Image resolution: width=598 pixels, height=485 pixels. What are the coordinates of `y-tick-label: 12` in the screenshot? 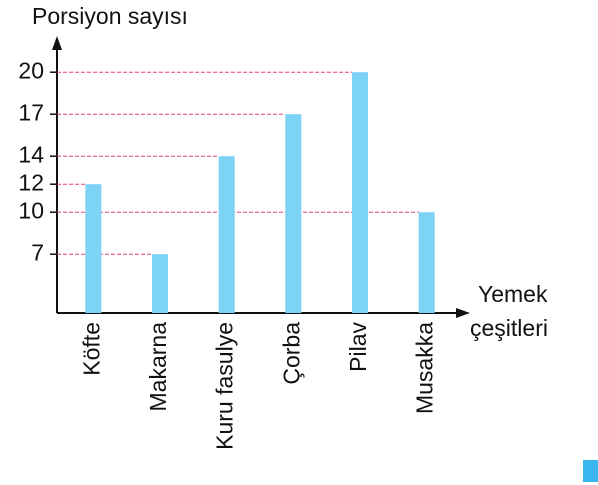 It's located at (31, 182).